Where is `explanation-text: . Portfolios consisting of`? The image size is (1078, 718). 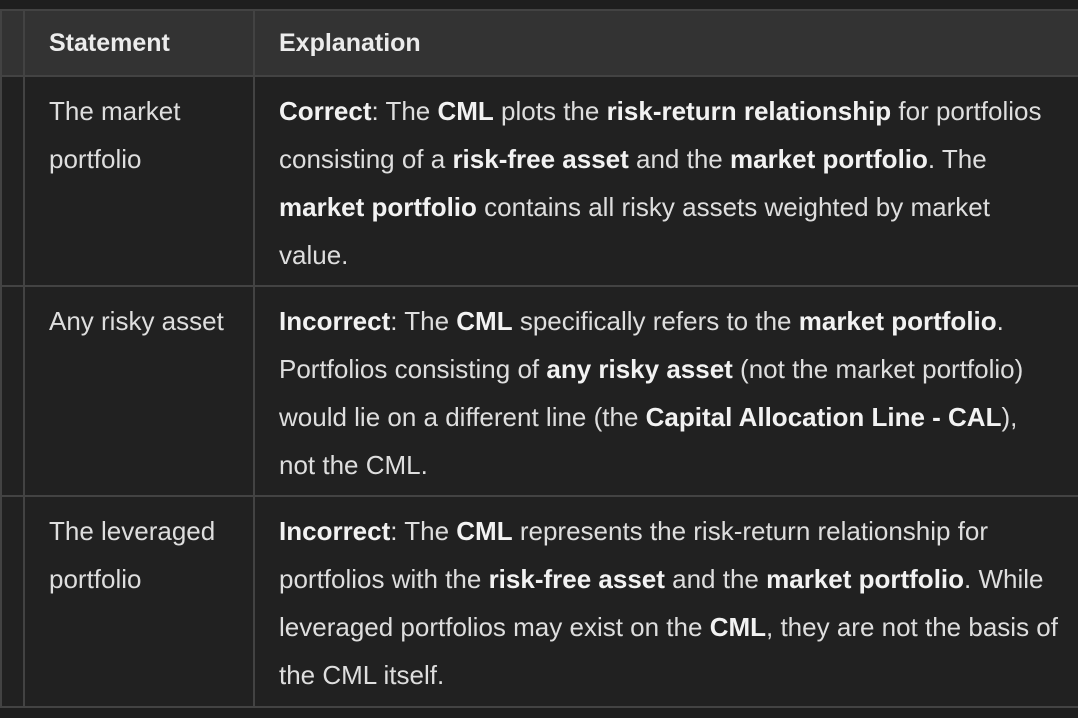
explanation-text: . Portfolios consisting of is located at coordinates (641, 345).